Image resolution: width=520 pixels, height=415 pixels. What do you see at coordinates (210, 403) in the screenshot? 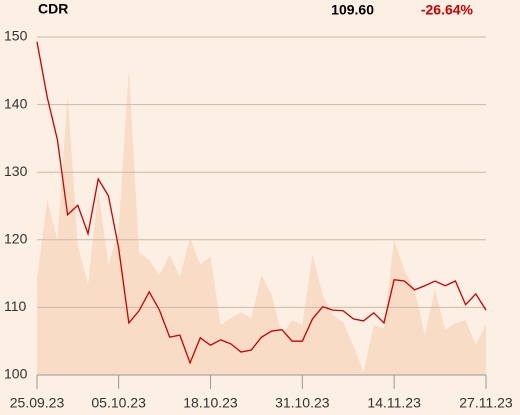
I see `x-tick-label: 18.10.23` at bounding box center [210, 403].